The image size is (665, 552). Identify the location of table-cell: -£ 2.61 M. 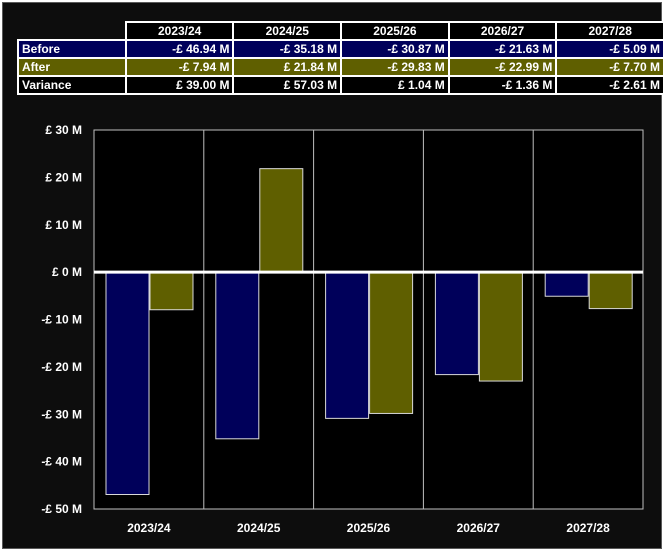
(610, 85).